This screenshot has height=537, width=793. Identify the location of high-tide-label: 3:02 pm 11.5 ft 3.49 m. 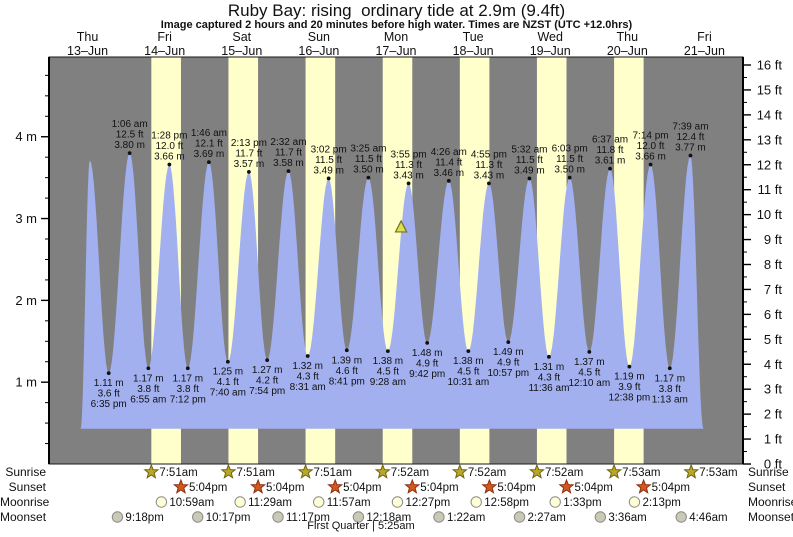
(329, 160).